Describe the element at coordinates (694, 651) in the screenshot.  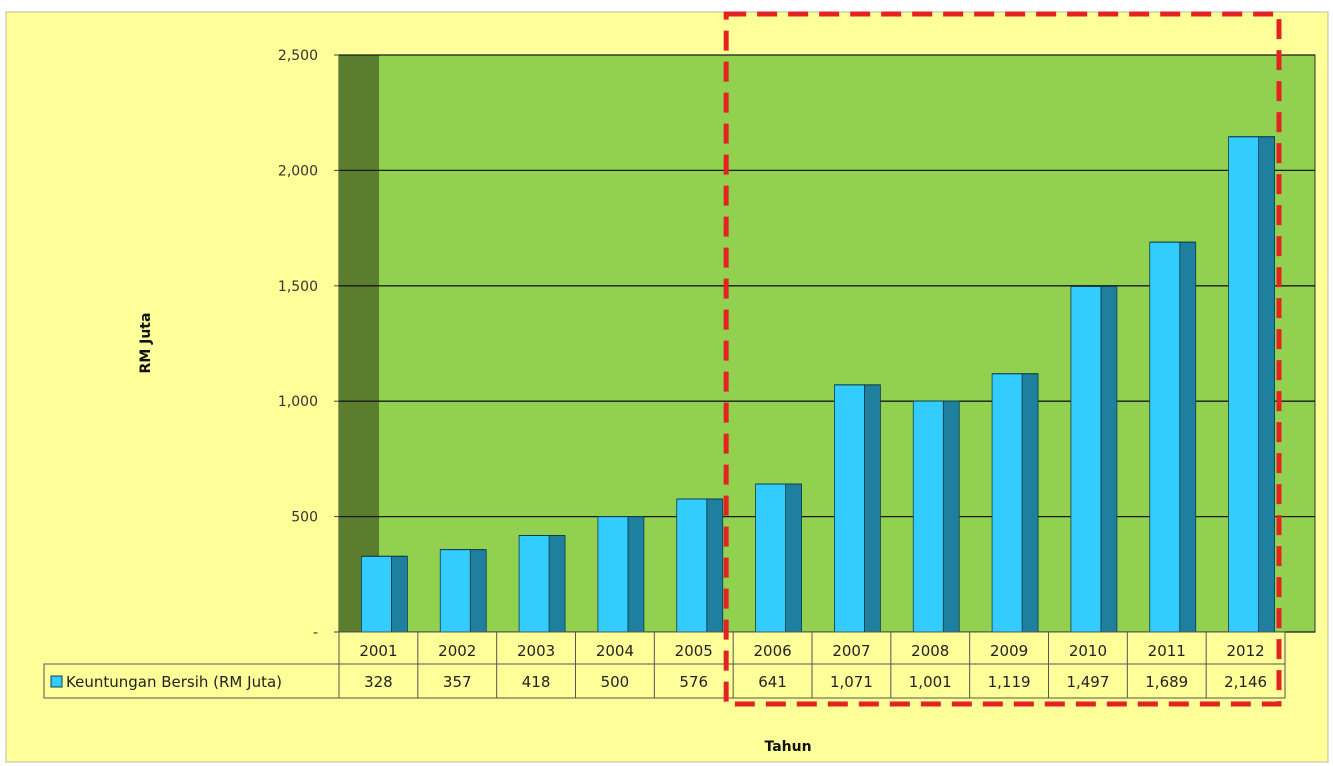
I see `x-tick-label: 2005` at that location.